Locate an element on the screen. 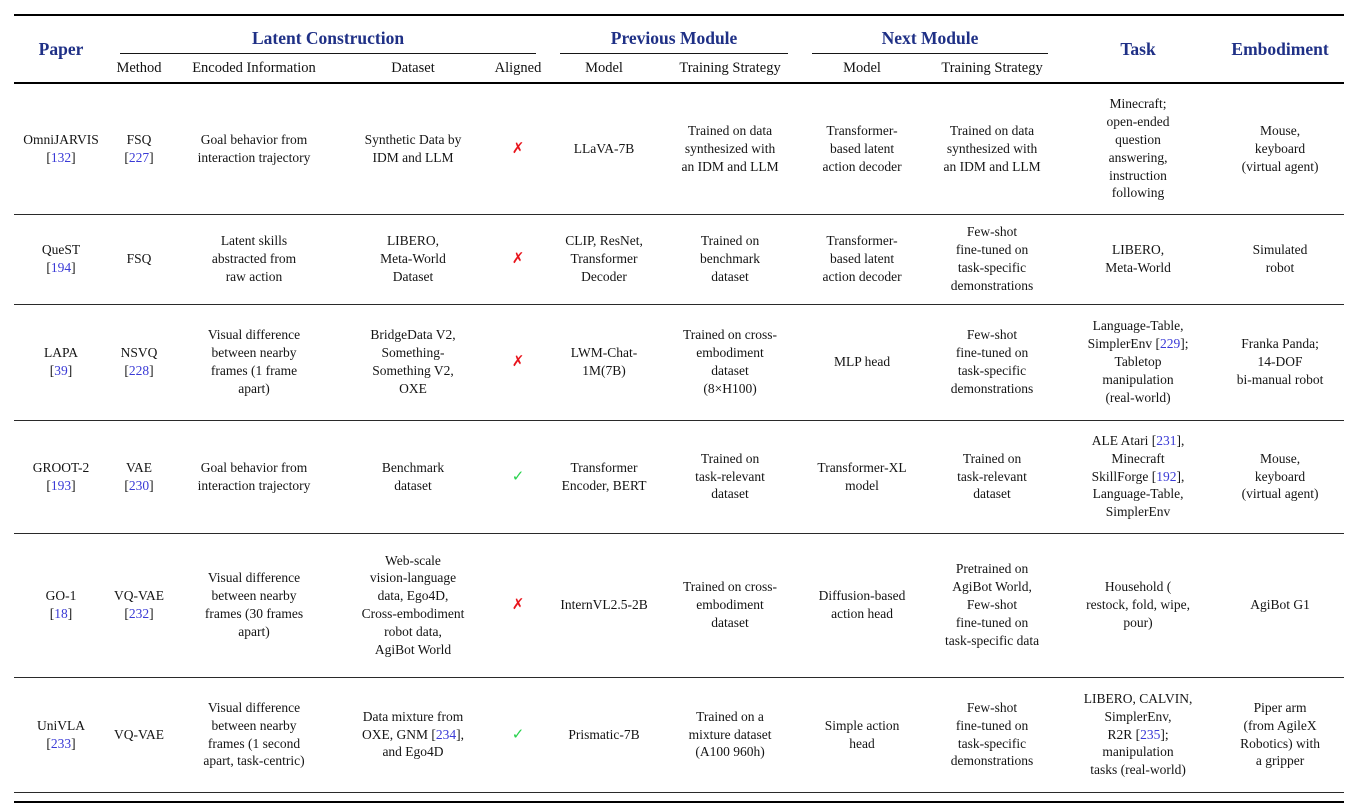 The image size is (1358, 810). citation-number: 229 is located at coordinates (1170, 344).